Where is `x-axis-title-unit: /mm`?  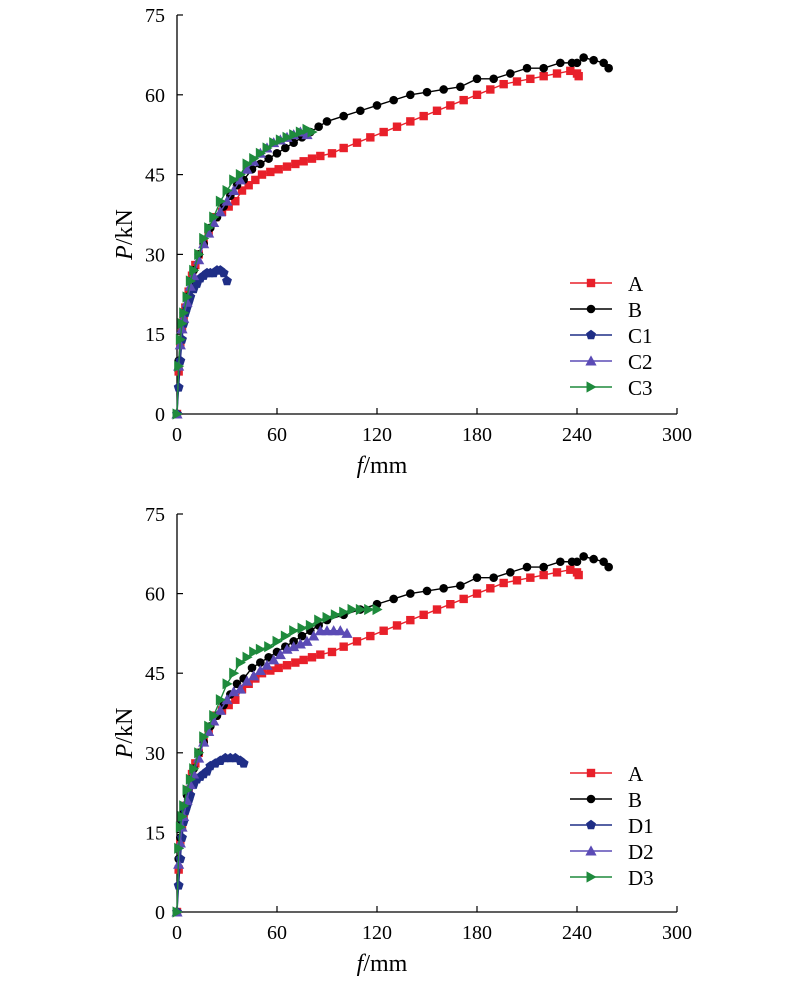 x-axis-title-unit: /mm is located at coordinates (385, 964).